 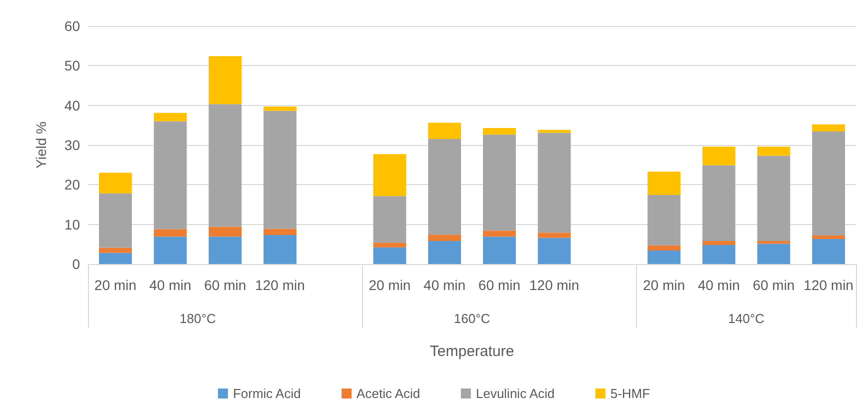 I want to click on y-tick-label: 20, so click(x=72, y=184).